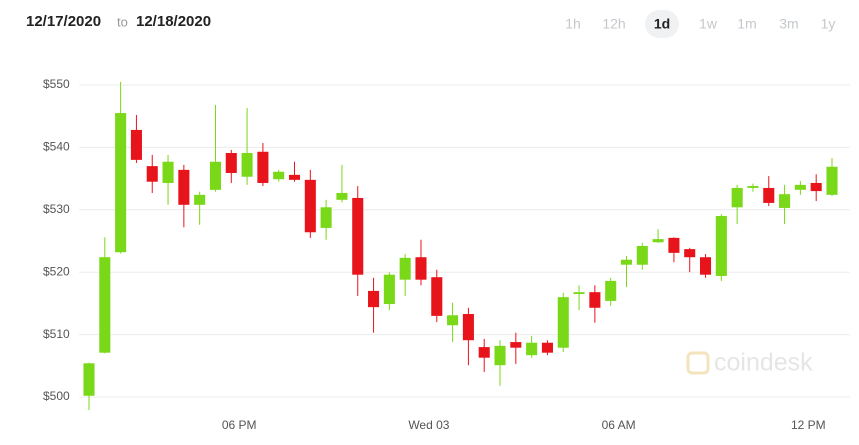 This screenshot has width=859, height=445. Describe the element at coordinates (573, 24) in the screenshot. I see `range-button: 1h` at that location.